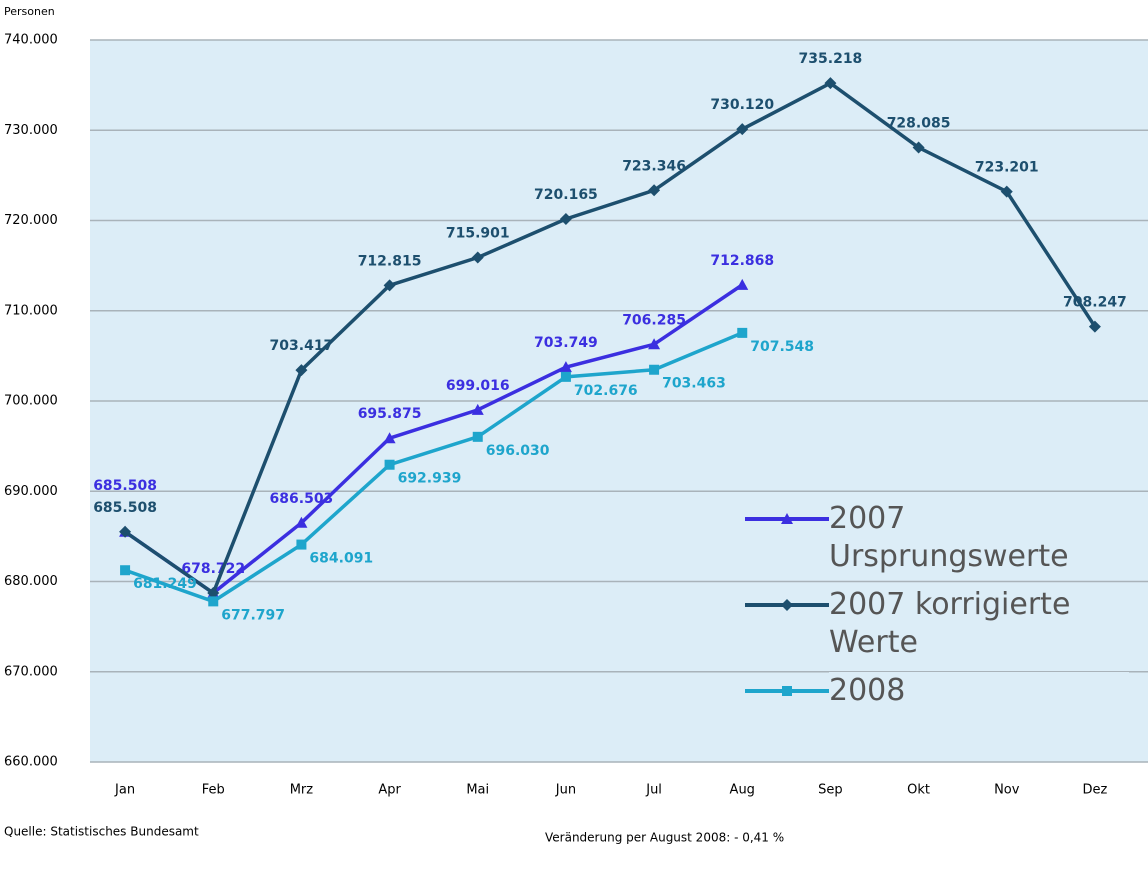 Image resolution: width=1148 pixels, height=869 pixels. I want to click on data-label: 703.749, so click(566, 343).